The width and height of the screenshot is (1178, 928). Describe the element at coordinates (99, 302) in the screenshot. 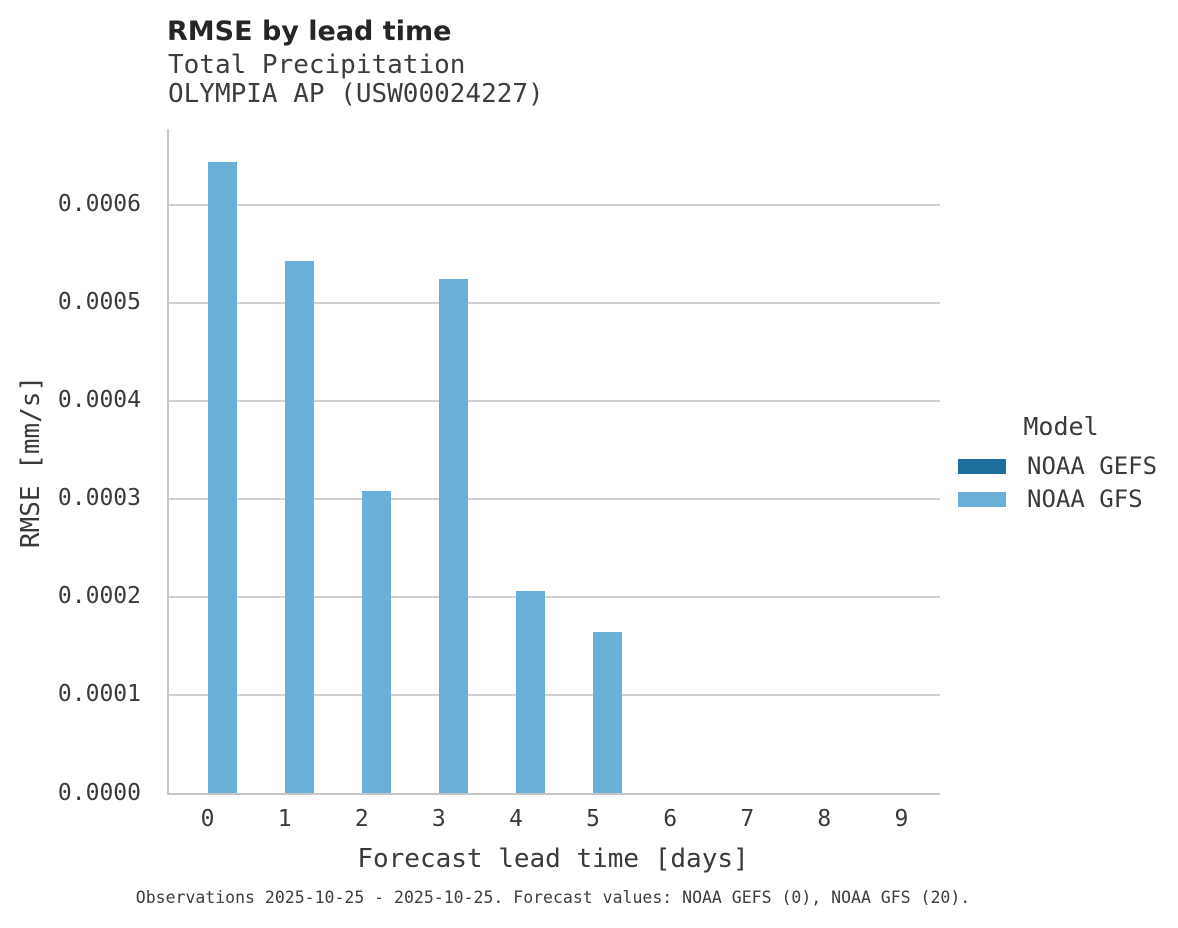

I see `y-tick-0.0005: 0.0005` at that location.